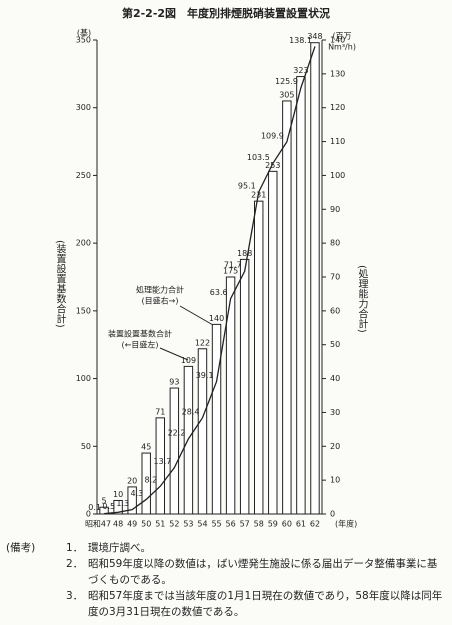 The image size is (452, 625). Describe the element at coordinates (146, 524) in the screenshot. I see `x-tick-label: 50` at that location.